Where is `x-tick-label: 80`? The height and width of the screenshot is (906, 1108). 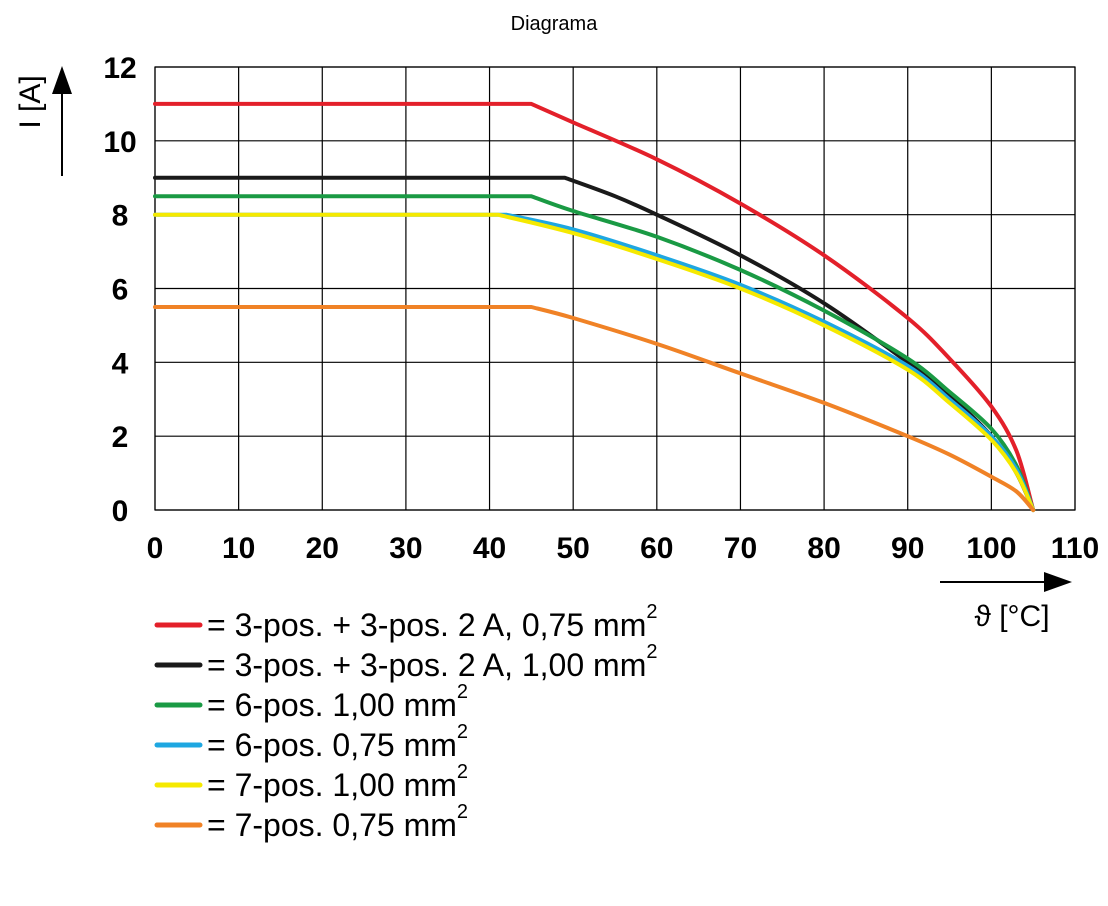 x-tick-label: 80 is located at coordinates (823, 548).